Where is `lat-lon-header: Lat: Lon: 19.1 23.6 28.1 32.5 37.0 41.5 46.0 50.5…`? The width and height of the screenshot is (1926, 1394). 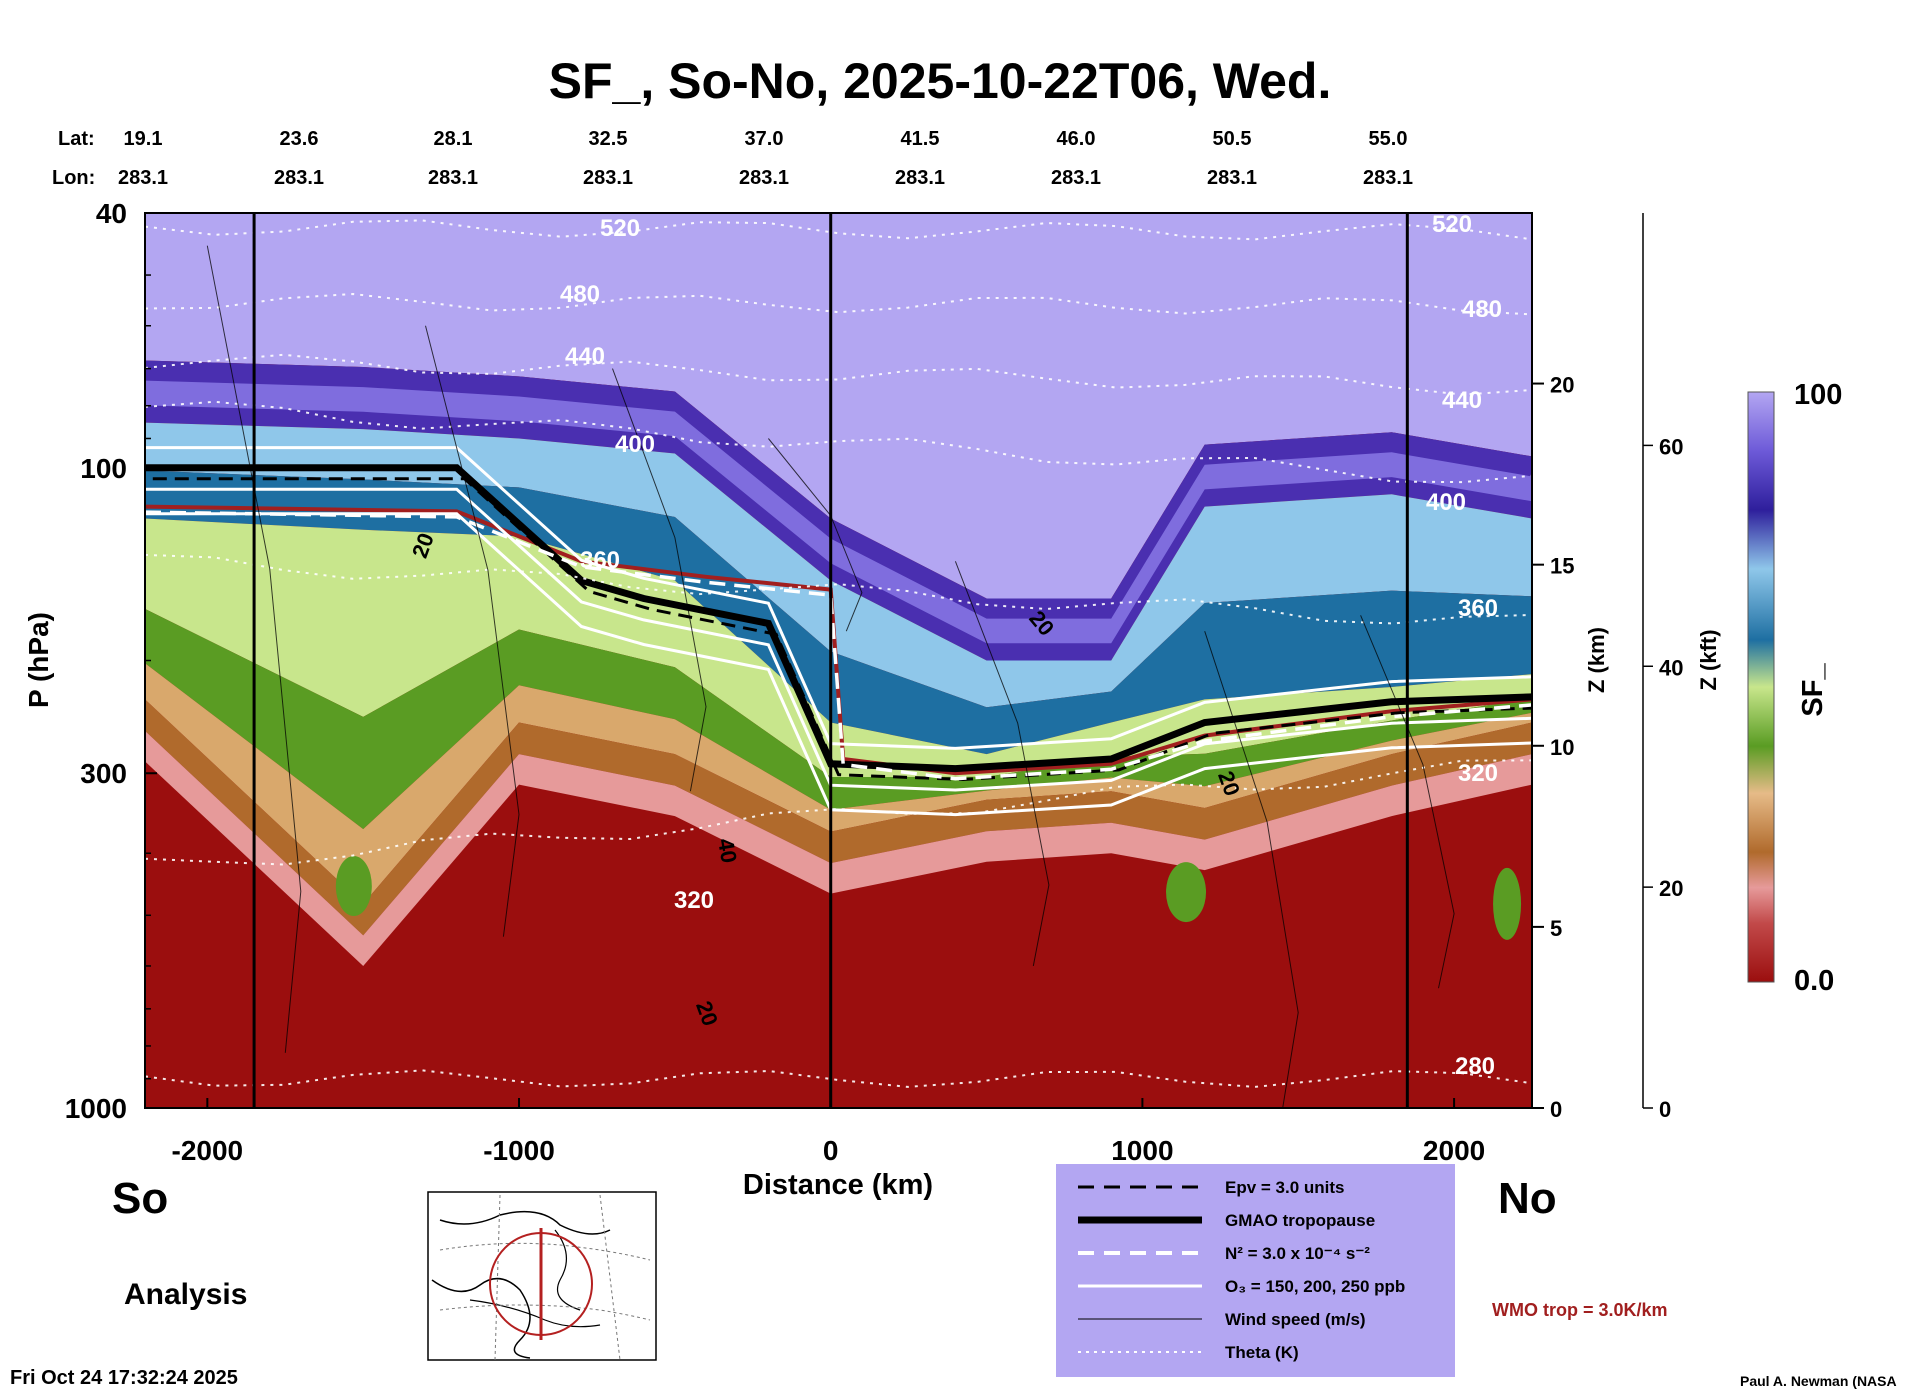 lat-lon-header: Lat: Lon: 19.1 23.6 28.1 32.5 37.0 41.5 46.0 50.5… is located at coordinates (732, 158).